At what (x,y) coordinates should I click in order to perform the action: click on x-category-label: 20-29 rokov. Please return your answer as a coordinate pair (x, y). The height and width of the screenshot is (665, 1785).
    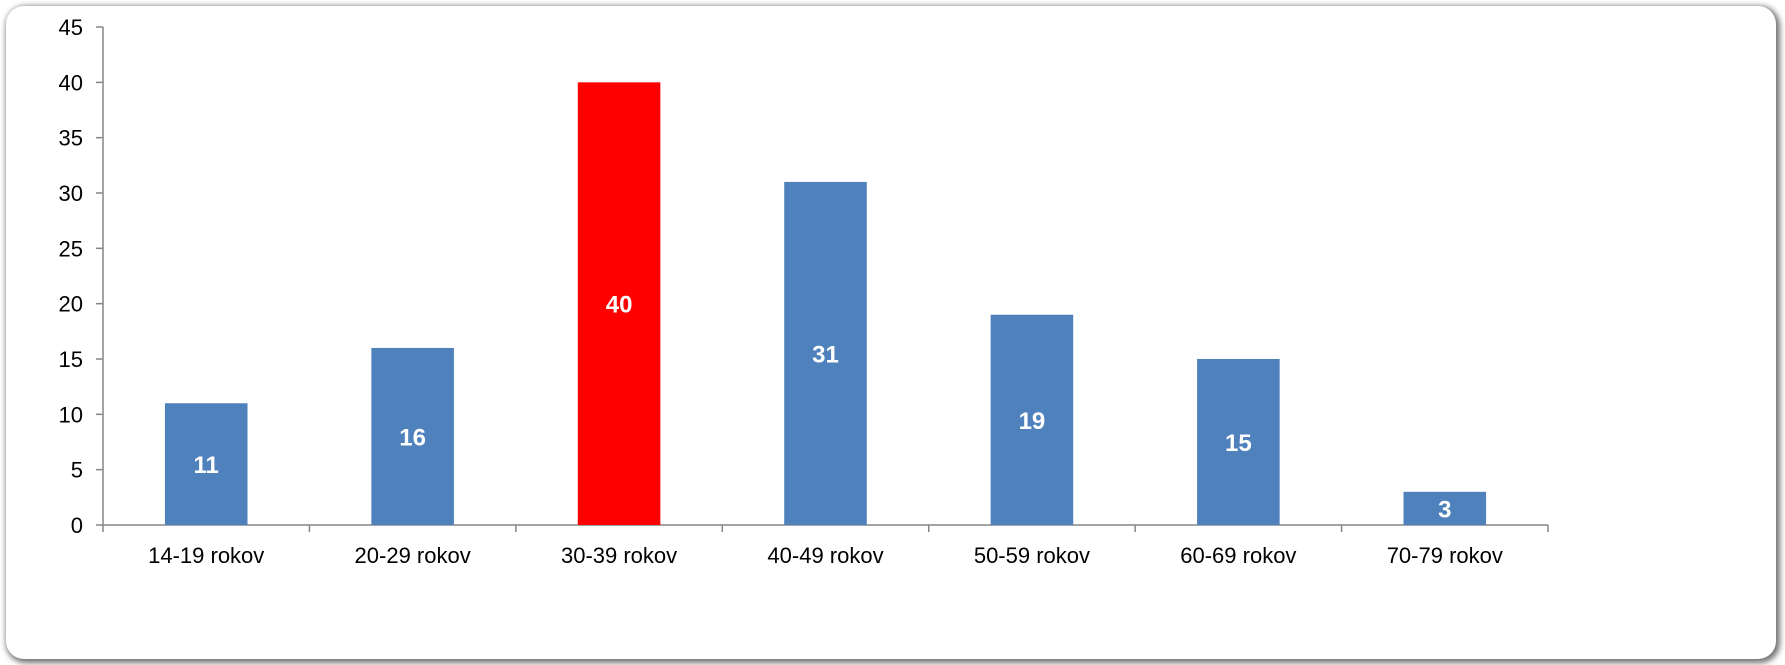
    Looking at the image, I should click on (413, 555).